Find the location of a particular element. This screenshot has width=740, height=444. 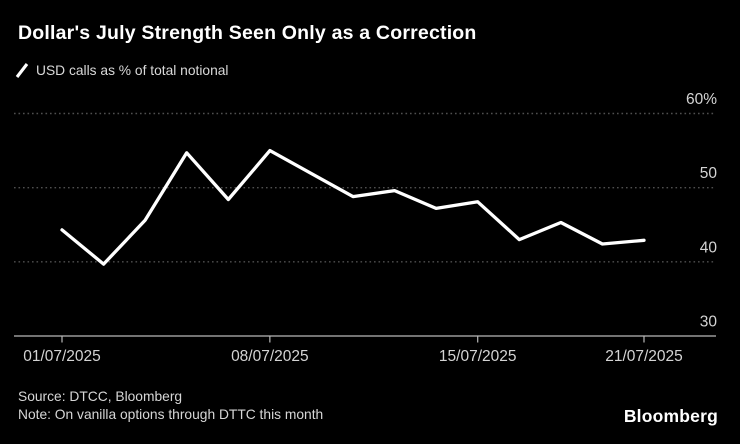

legend-label: USD calls as % of total notional is located at coordinates (132, 70).